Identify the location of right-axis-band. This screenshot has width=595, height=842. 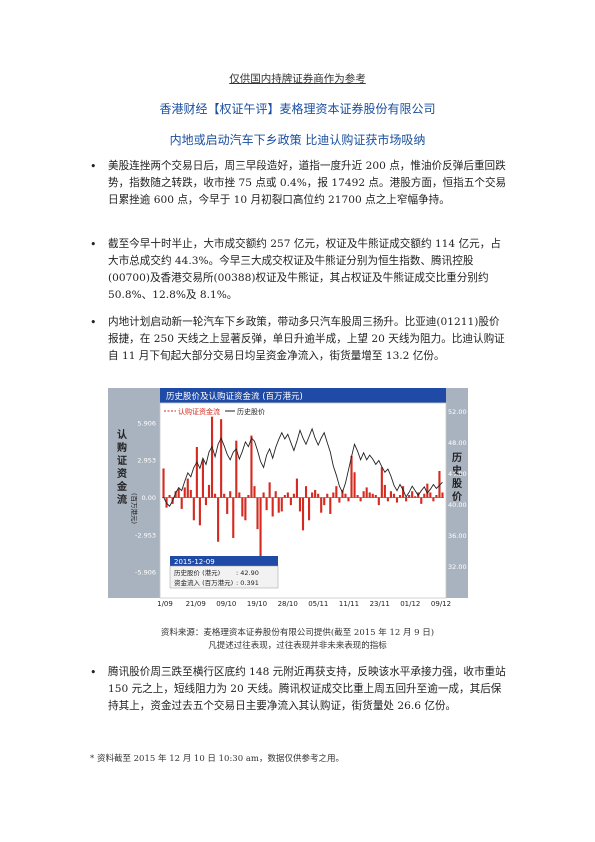
(457, 493).